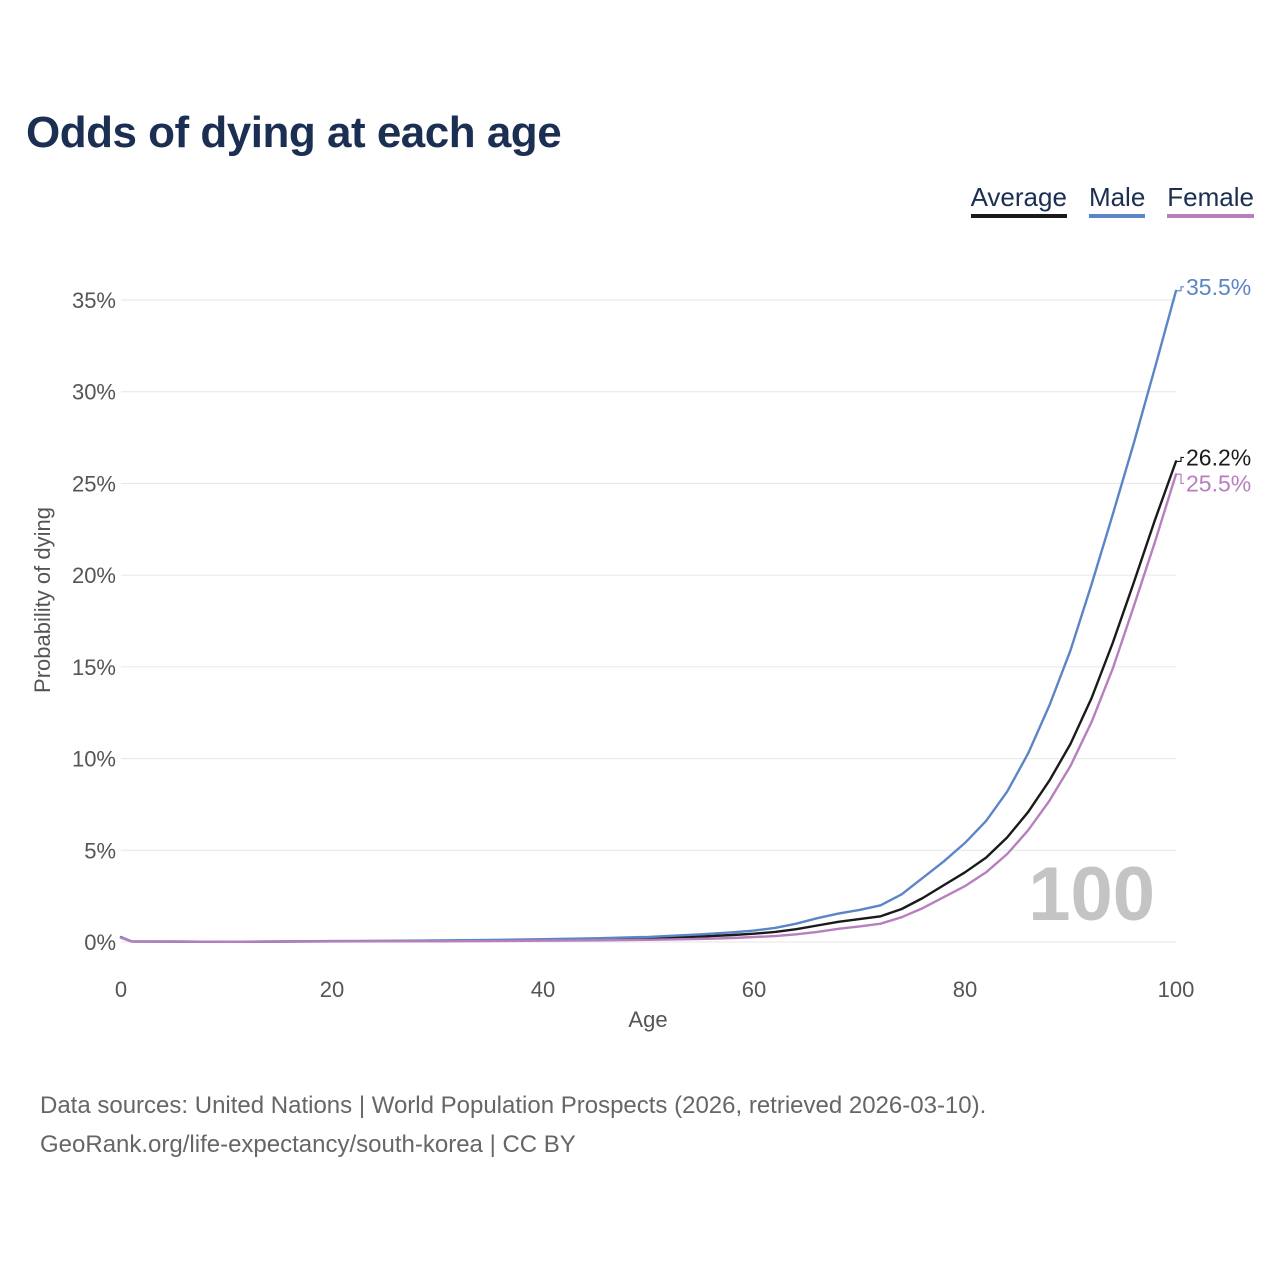 Image resolution: width=1280 pixels, height=1280 pixels. Describe the element at coordinates (121, 989) in the screenshot. I see `x-tick-label: 0` at that location.